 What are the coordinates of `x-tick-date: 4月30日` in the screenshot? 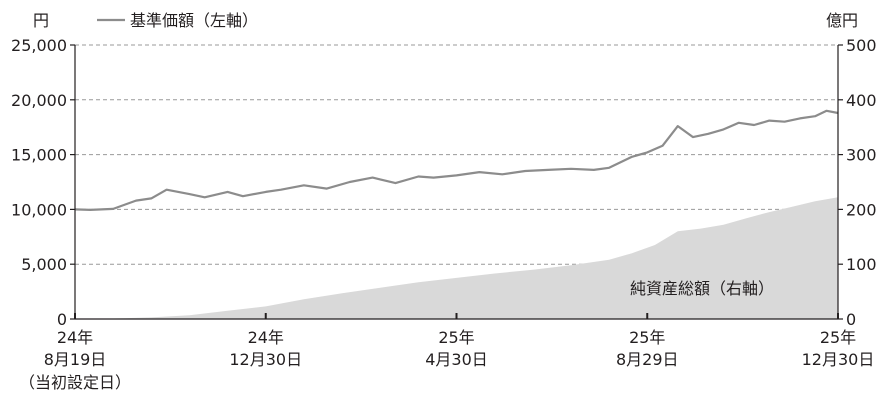 It's located at (456, 359).